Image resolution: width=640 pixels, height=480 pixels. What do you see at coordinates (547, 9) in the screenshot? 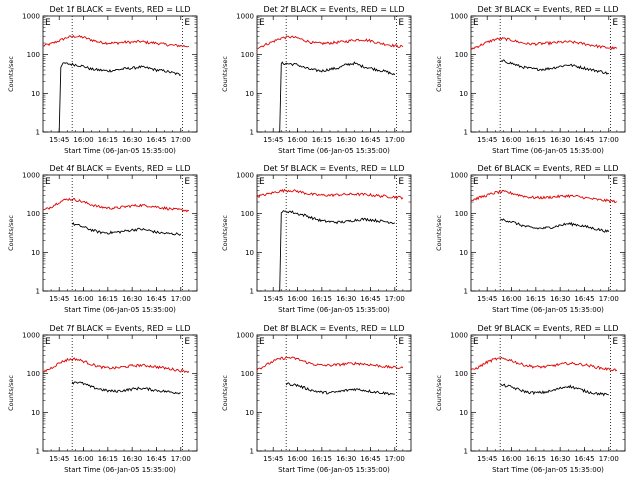
I see `panel-title: Det 3f BLACK = Events, RED = LLD` at bounding box center [547, 9].